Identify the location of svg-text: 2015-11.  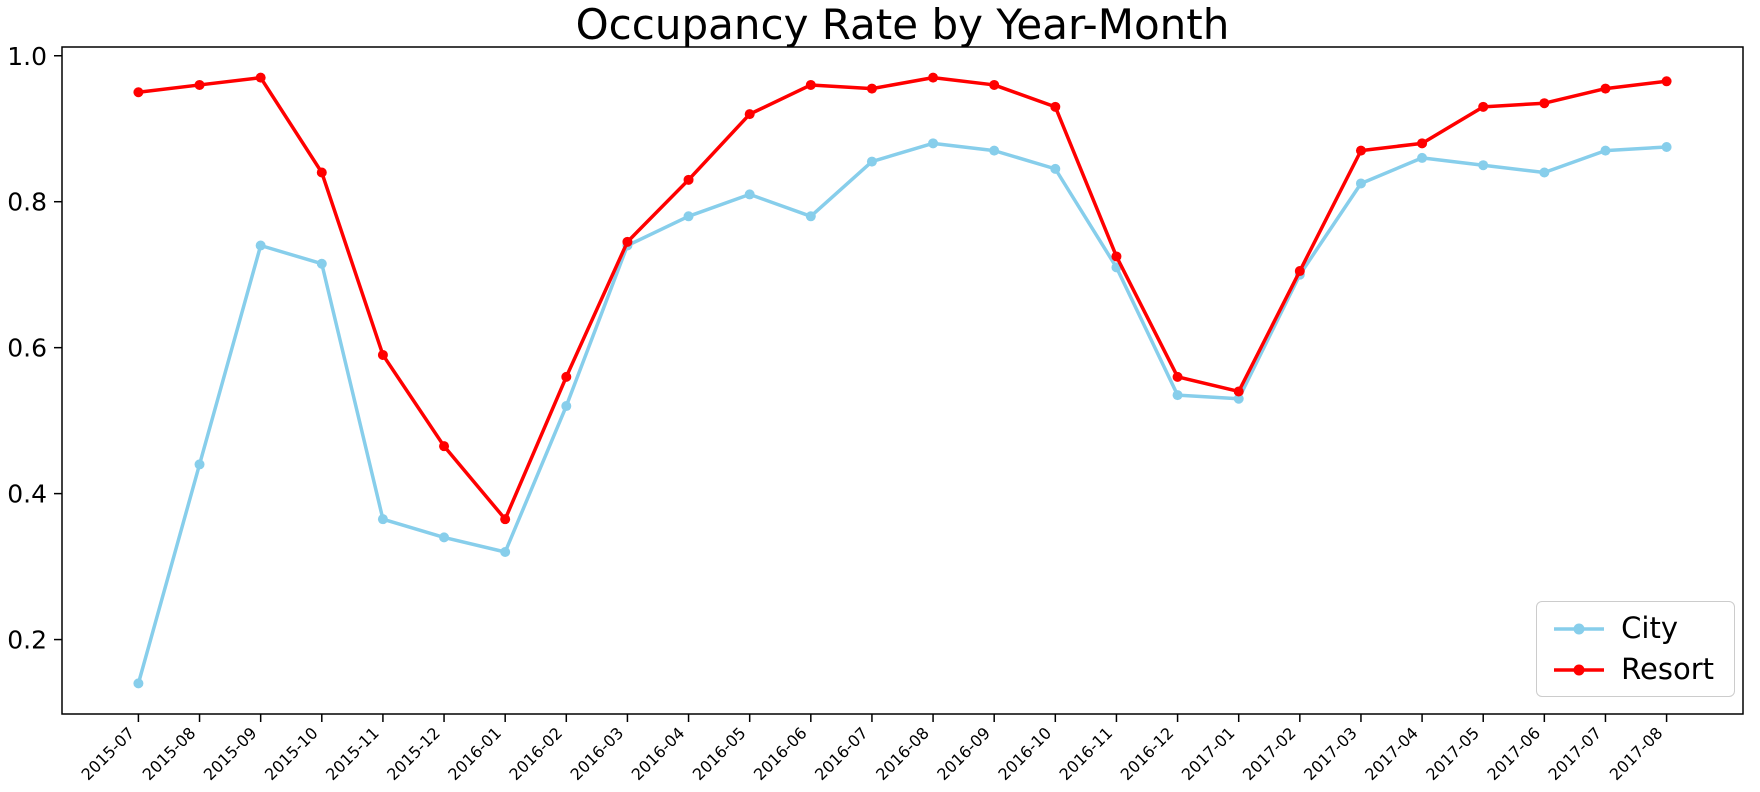
(352, 753).